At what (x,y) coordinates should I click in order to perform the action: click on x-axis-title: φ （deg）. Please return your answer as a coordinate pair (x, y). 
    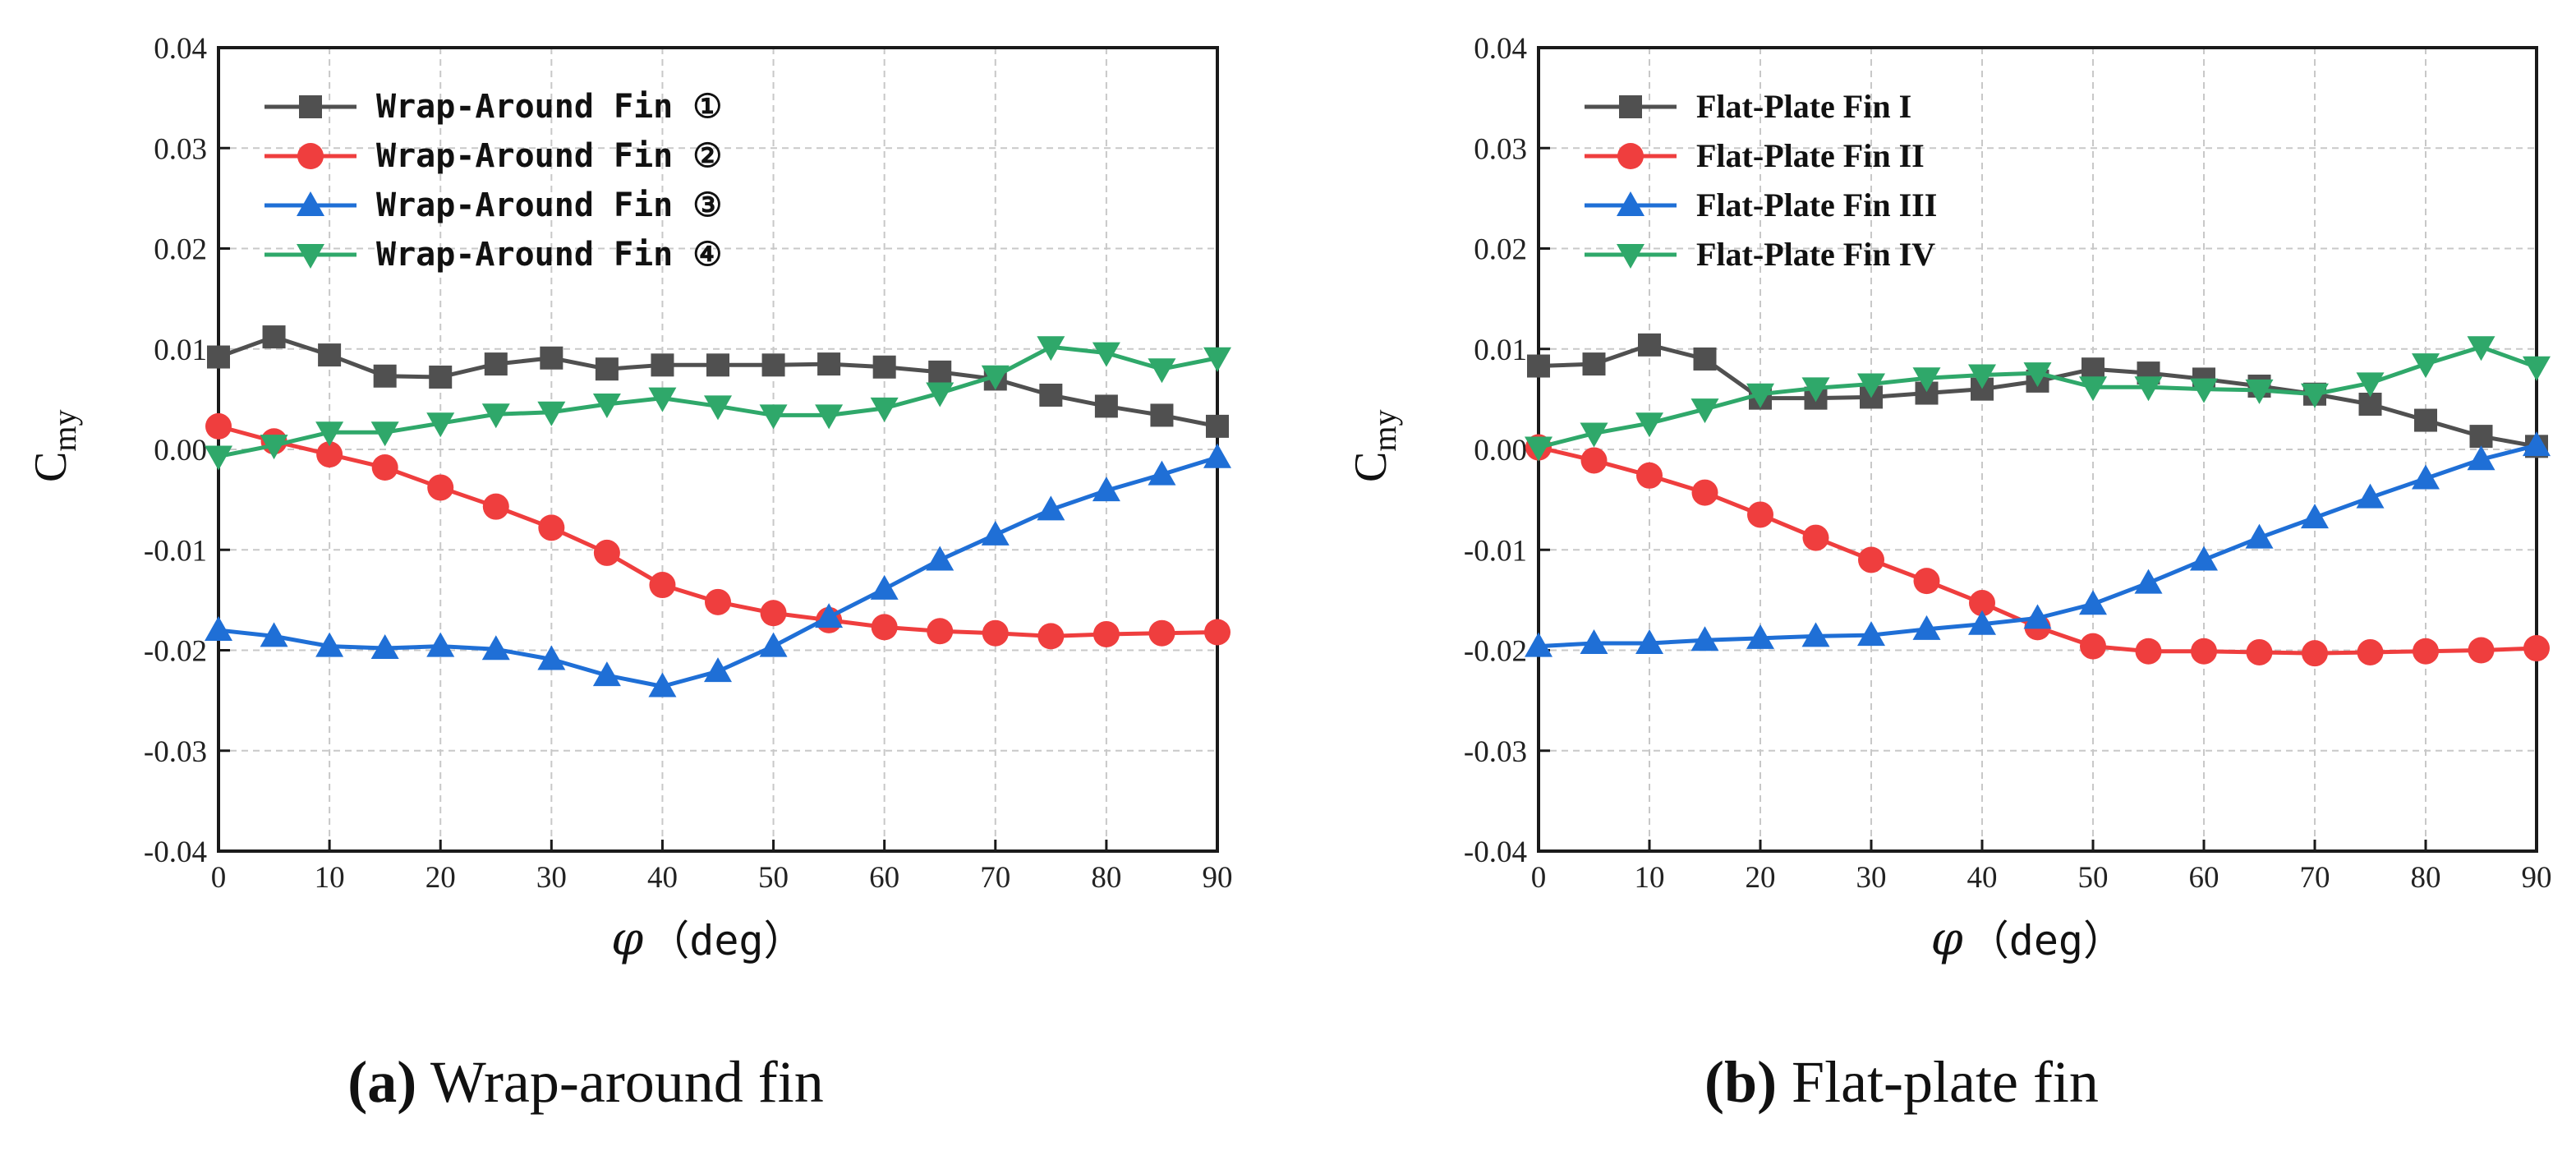
    Looking at the image, I should click on (2028, 939).